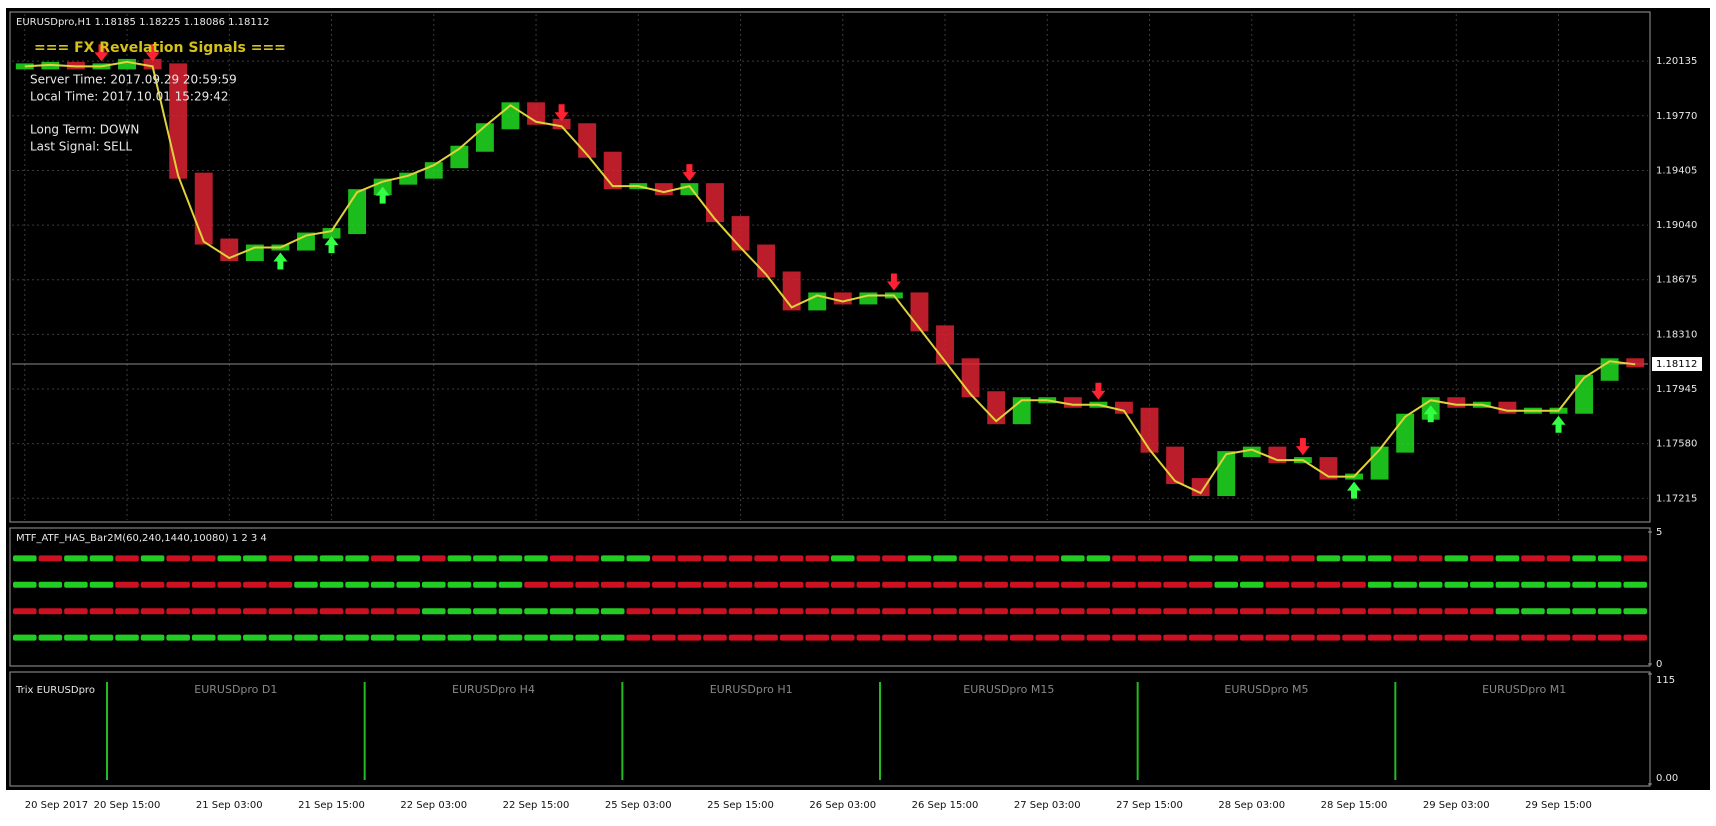 The height and width of the screenshot is (826, 1716). What do you see at coordinates (1008, 689) in the screenshot?
I see `panel-label: EURUSDpro M15` at bounding box center [1008, 689].